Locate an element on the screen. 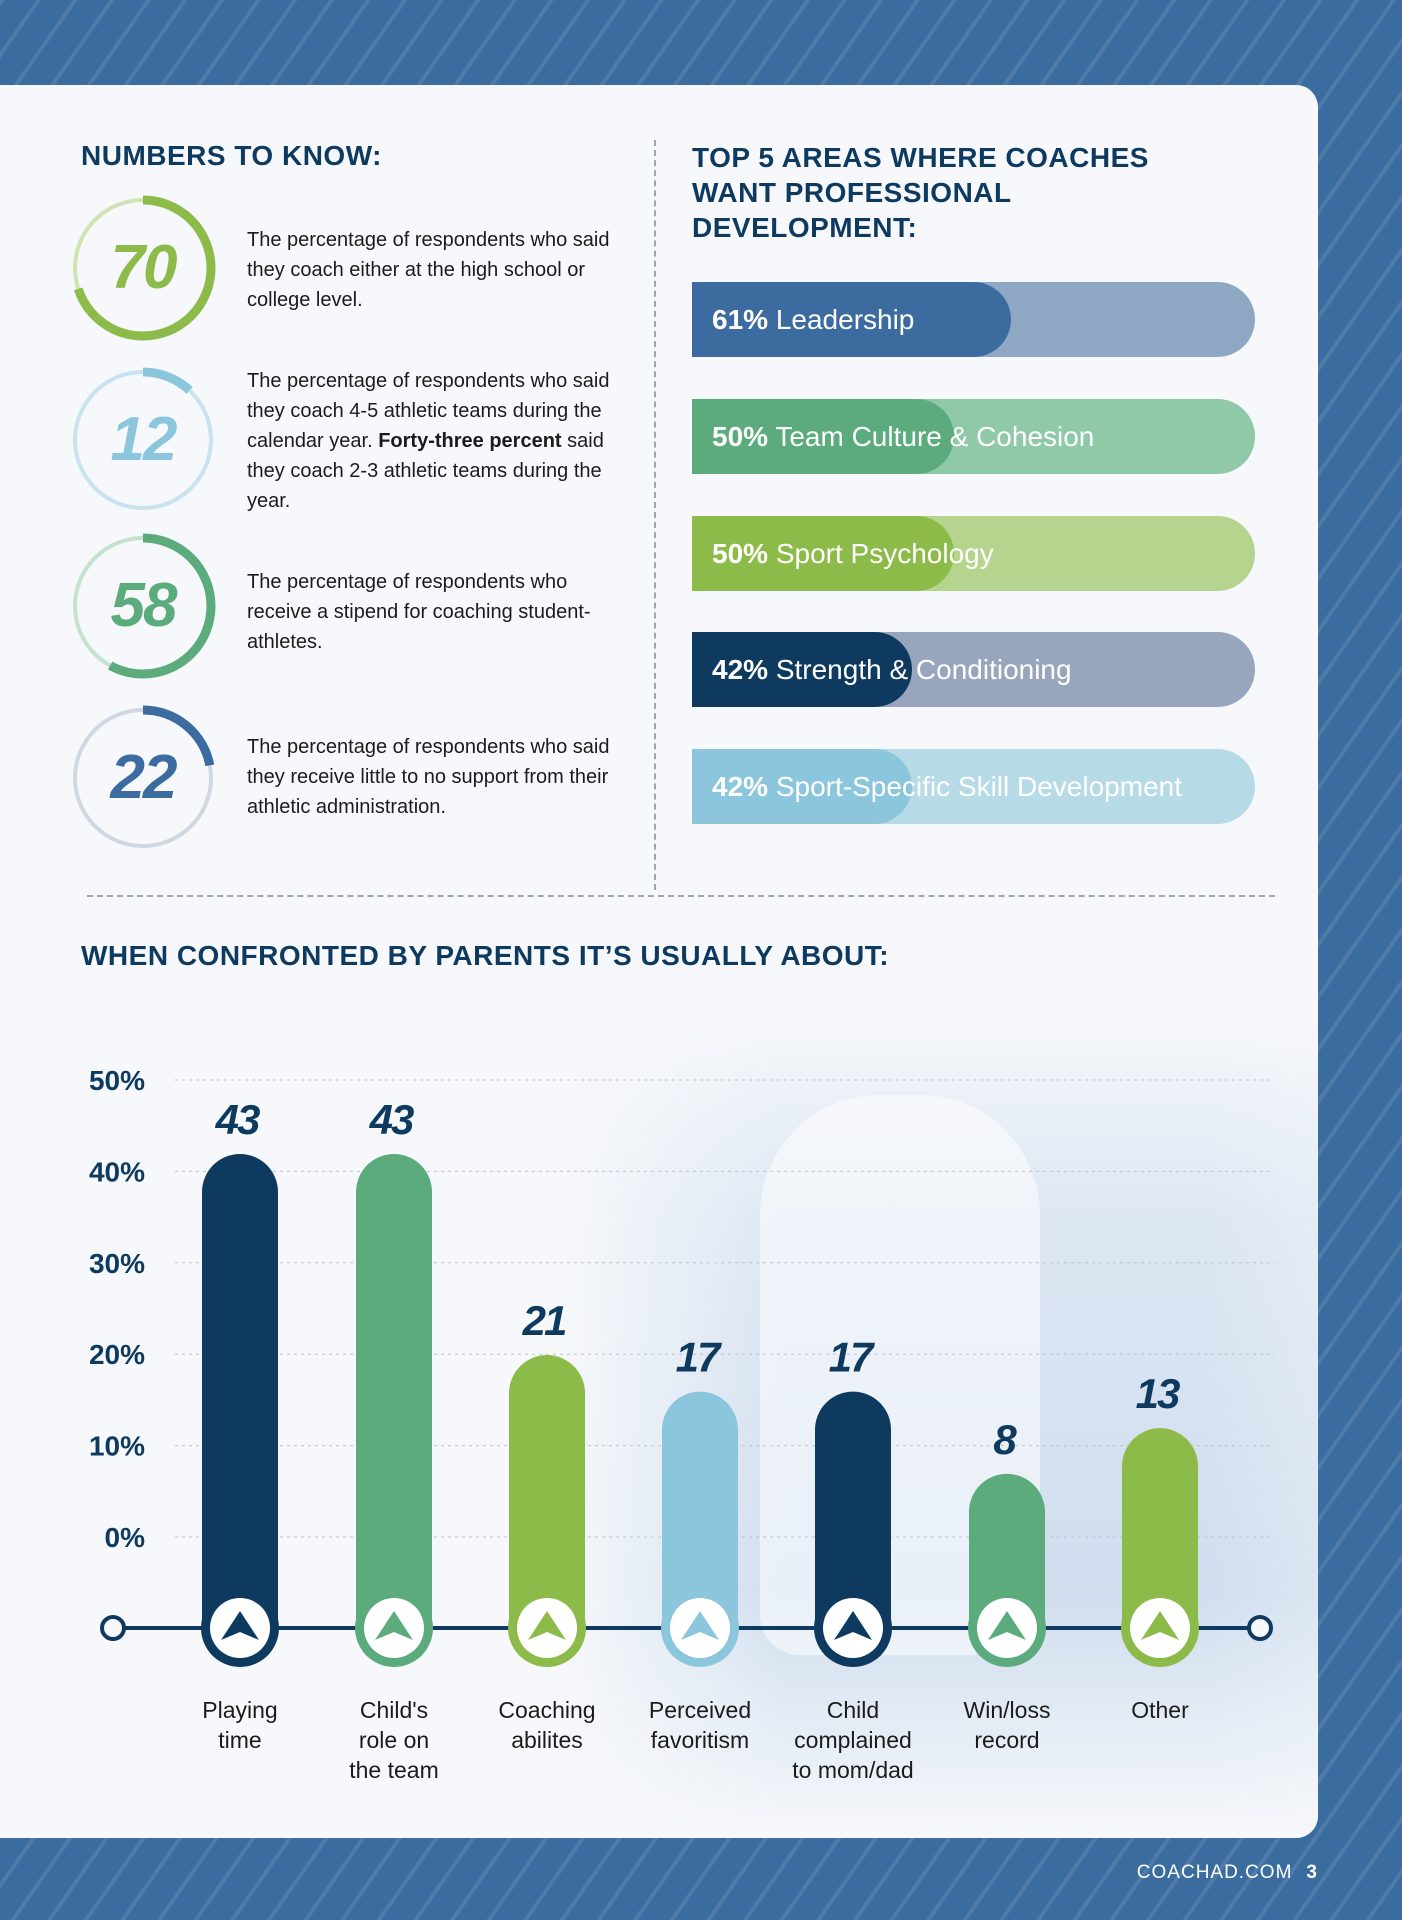 This screenshot has height=1920, width=1402. category-label: time is located at coordinates (239, 1740).